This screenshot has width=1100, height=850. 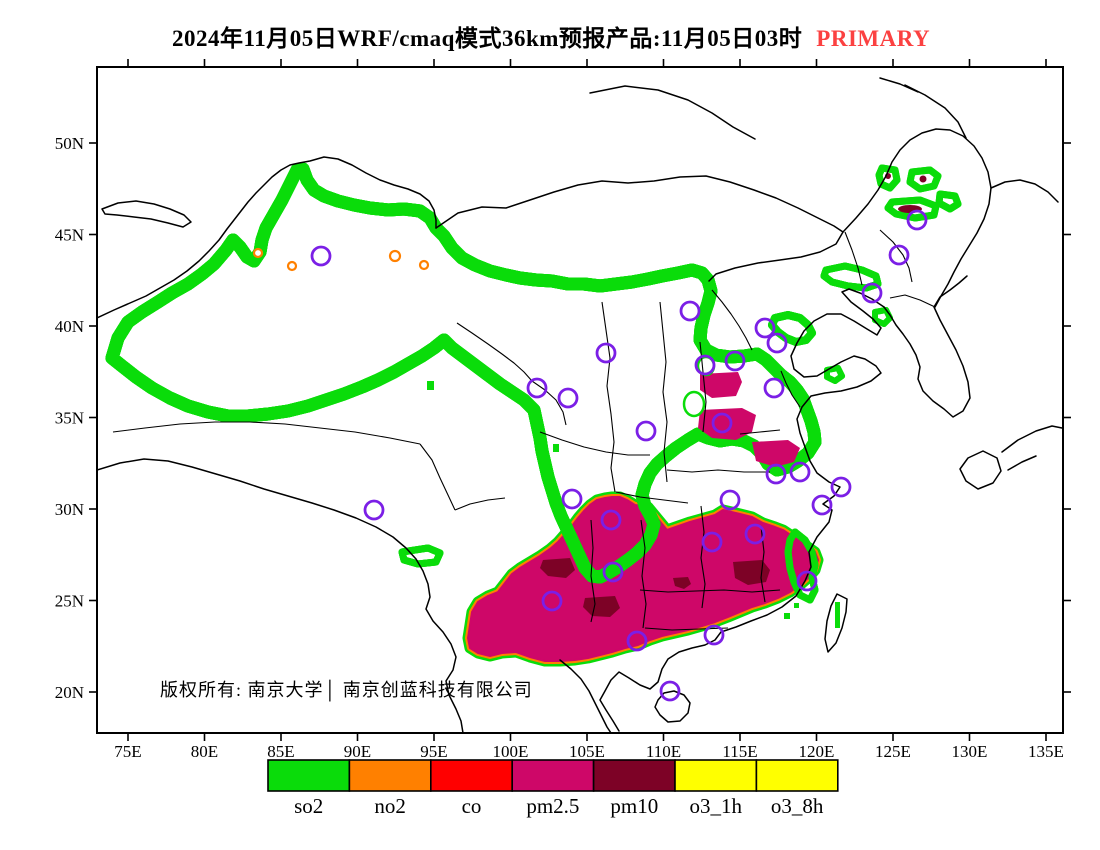 What do you see at coordinates (1046, 751) in the screenshot?
I see `x-tick-label: 135E` at bounding box center [1046, 751].